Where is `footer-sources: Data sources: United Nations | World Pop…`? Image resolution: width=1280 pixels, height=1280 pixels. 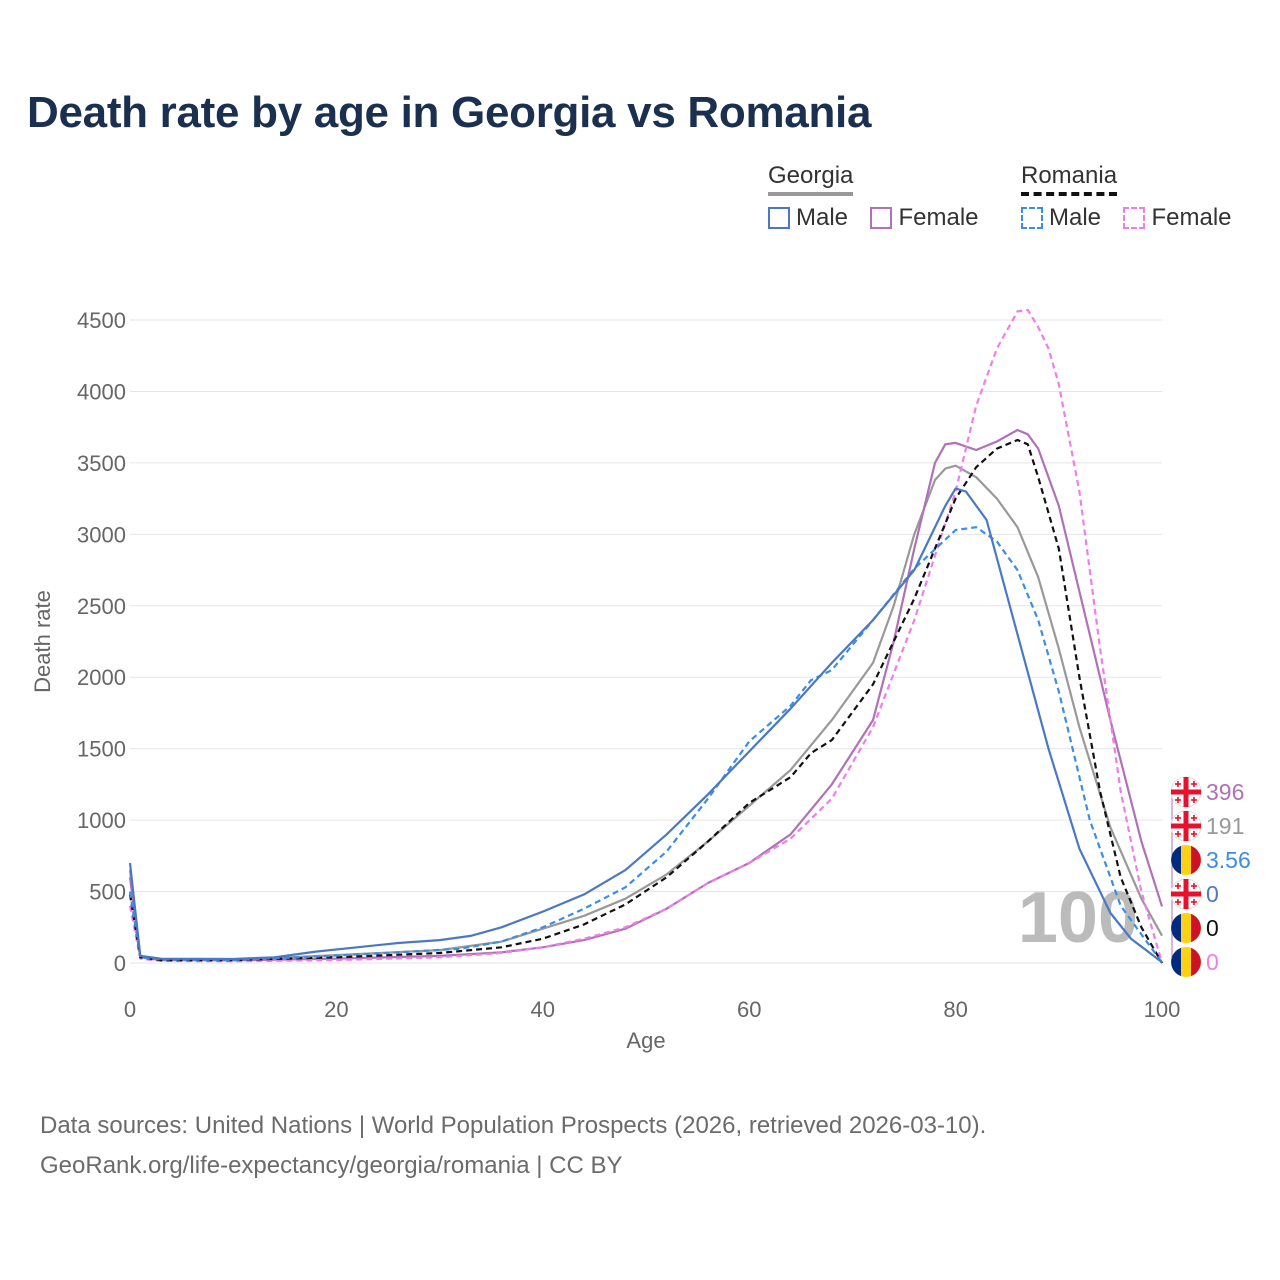
footer-sources: Data sources: United Nations | World Pop… is located at coordinates (513, 1125).